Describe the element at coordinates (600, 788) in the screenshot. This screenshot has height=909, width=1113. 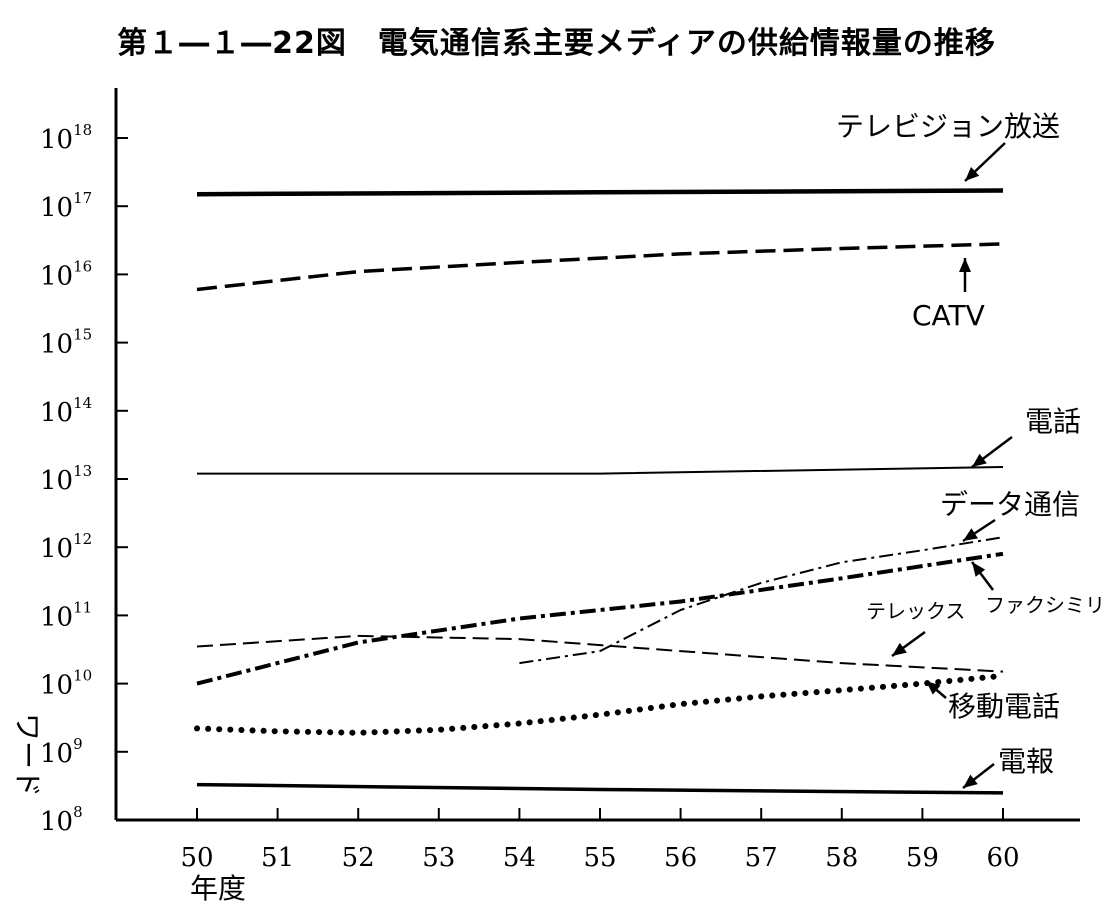
I see `series-line-telegram` at that location.